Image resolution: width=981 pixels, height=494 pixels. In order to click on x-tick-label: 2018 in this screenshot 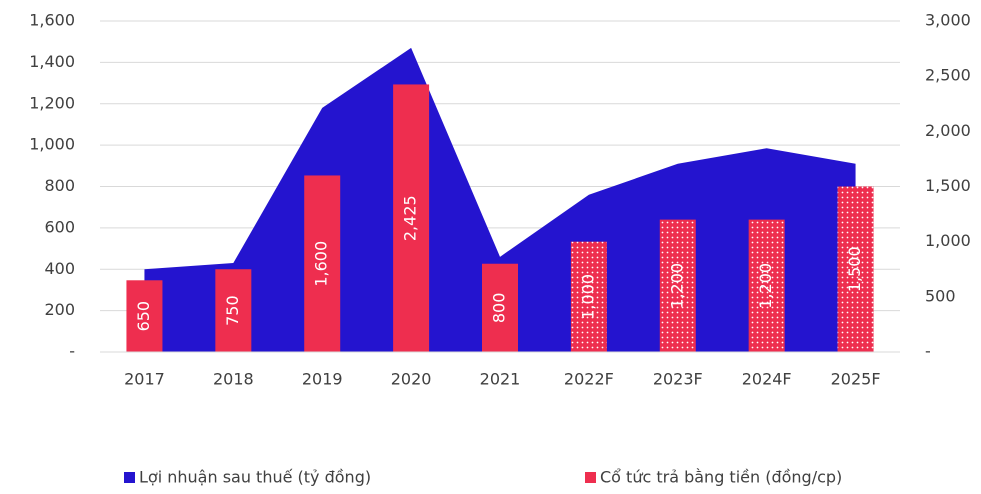, I will do `click(233, 379)`.